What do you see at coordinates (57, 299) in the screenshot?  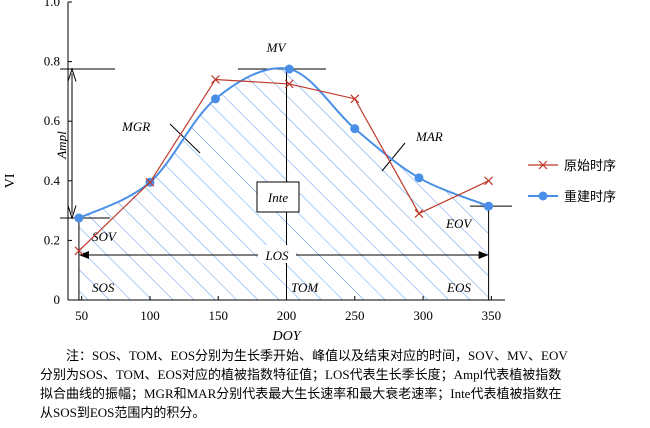 I see `y-tick-label: 0` at bounding box center [57, 299].